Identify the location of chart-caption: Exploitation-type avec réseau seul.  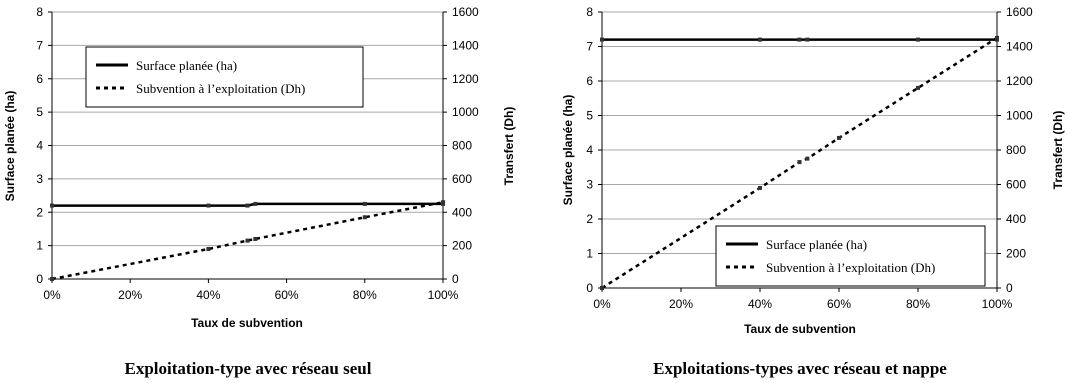
(248, 368).